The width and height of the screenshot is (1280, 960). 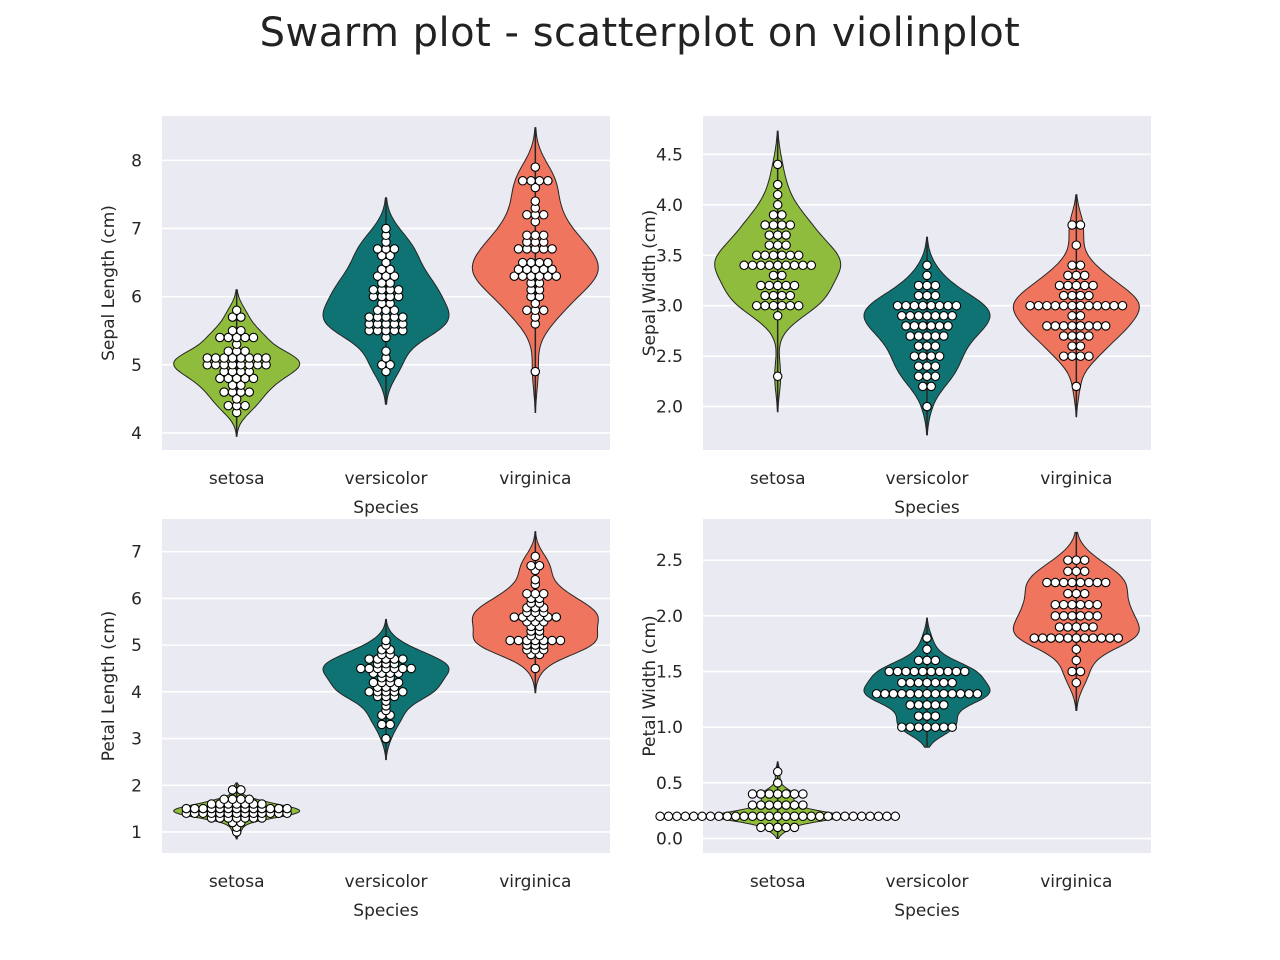 I want to click on figure-title: Swarm plot - scatterplot on violinplot, so click(x=640, y=33).